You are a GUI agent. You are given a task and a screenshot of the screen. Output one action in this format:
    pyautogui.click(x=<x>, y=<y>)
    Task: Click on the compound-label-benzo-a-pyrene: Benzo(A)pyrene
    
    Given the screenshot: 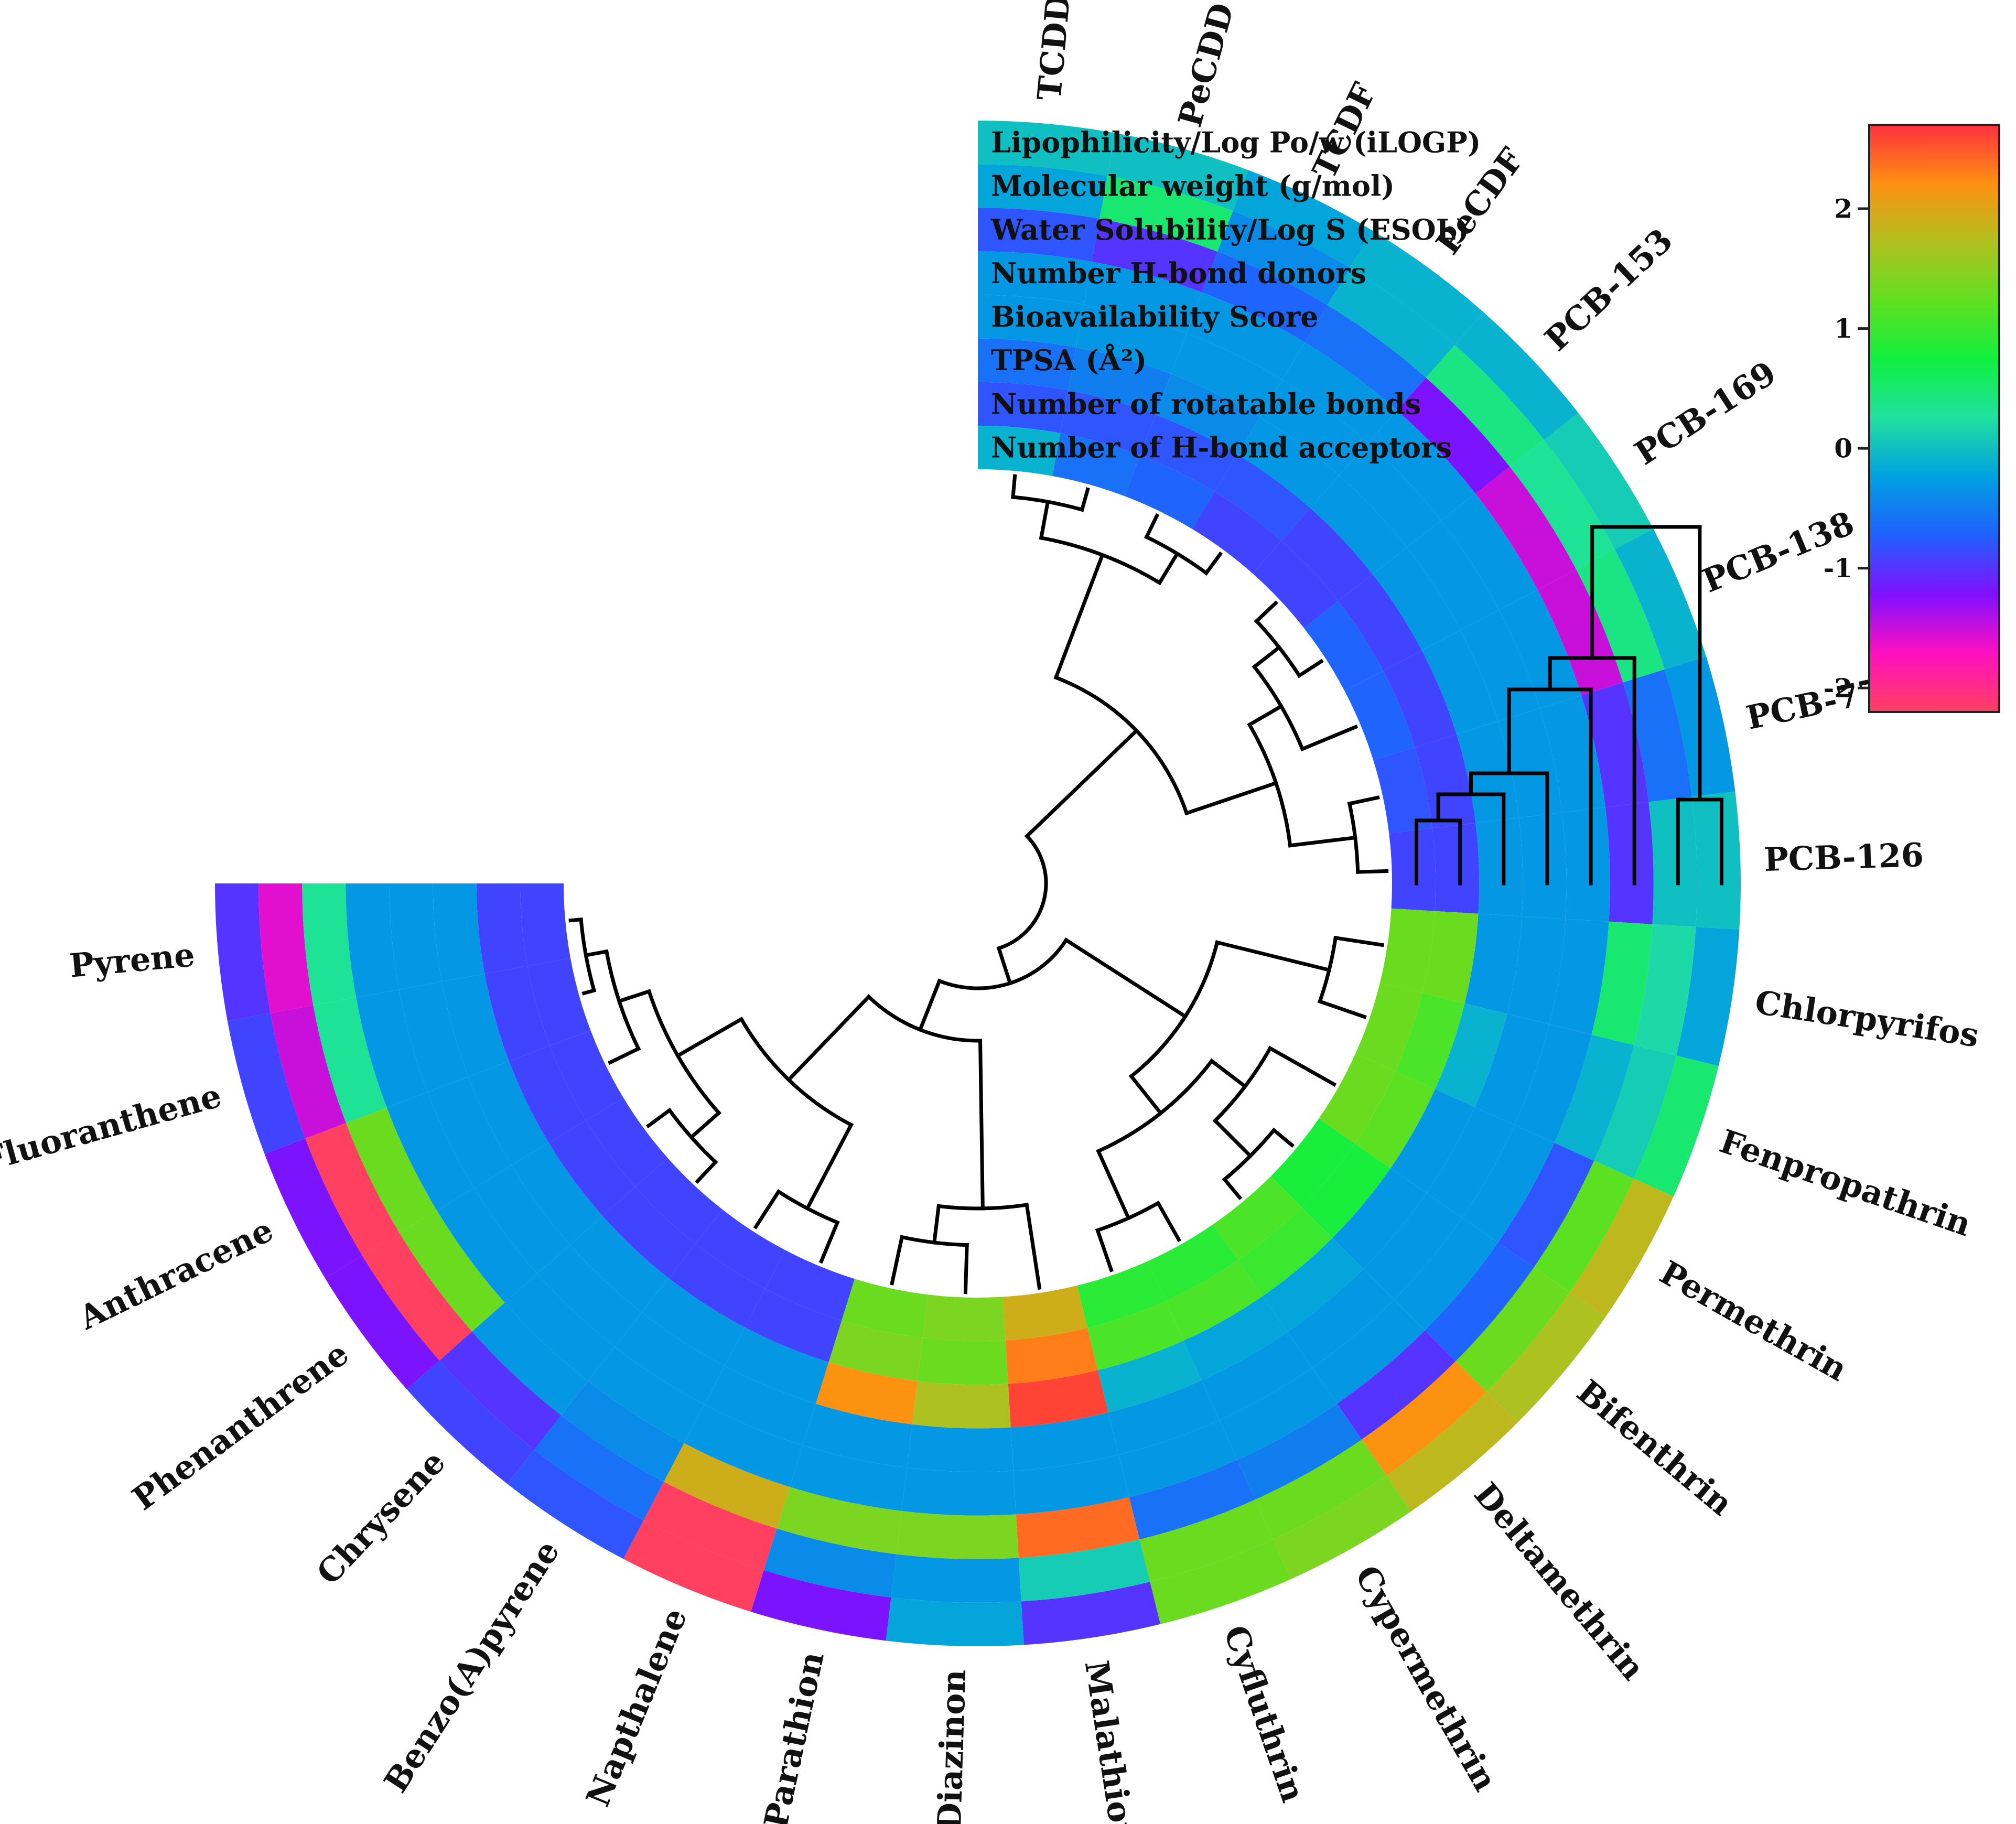 What is the action you would take?
    pyautogui.click(x=471, y=1666)
    